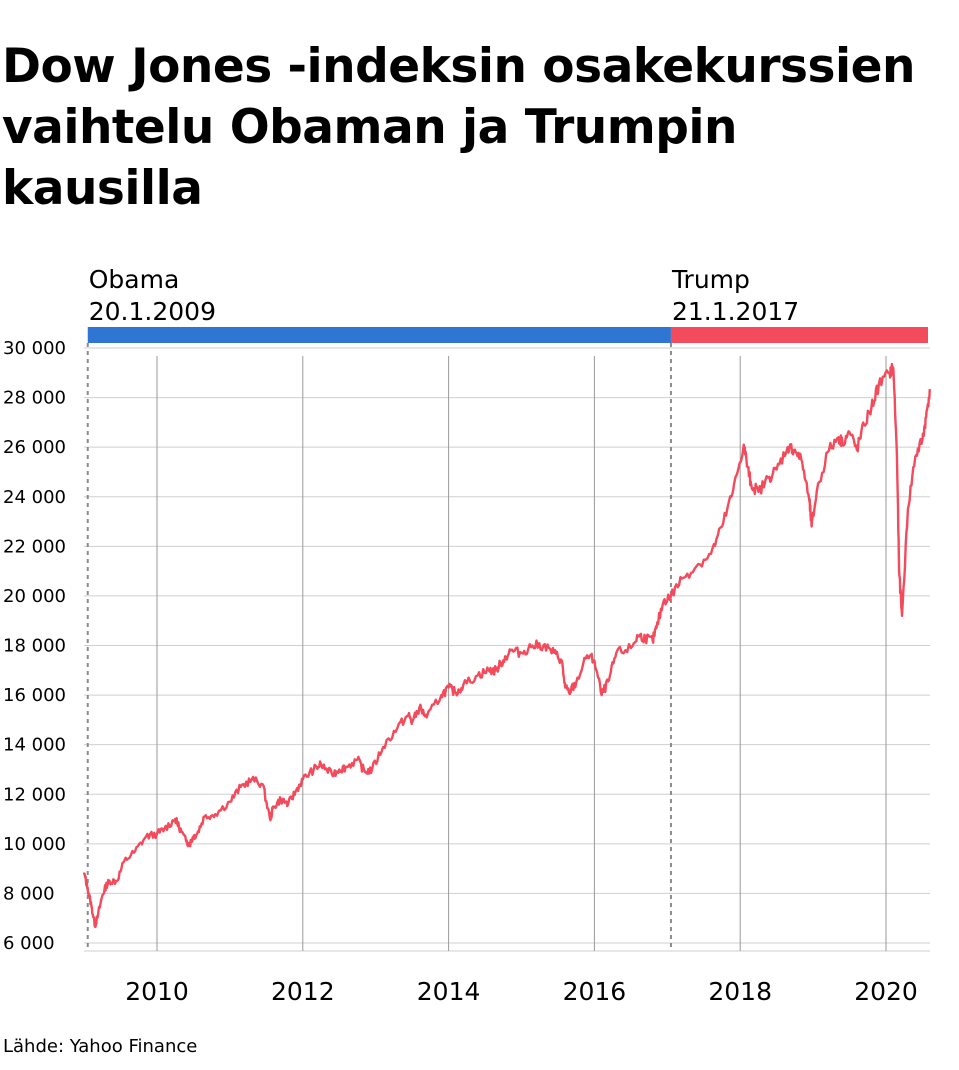  Describe the element at coordinates (134, 279) in the screenshot. I see `term-name-label: Obama` at that location.